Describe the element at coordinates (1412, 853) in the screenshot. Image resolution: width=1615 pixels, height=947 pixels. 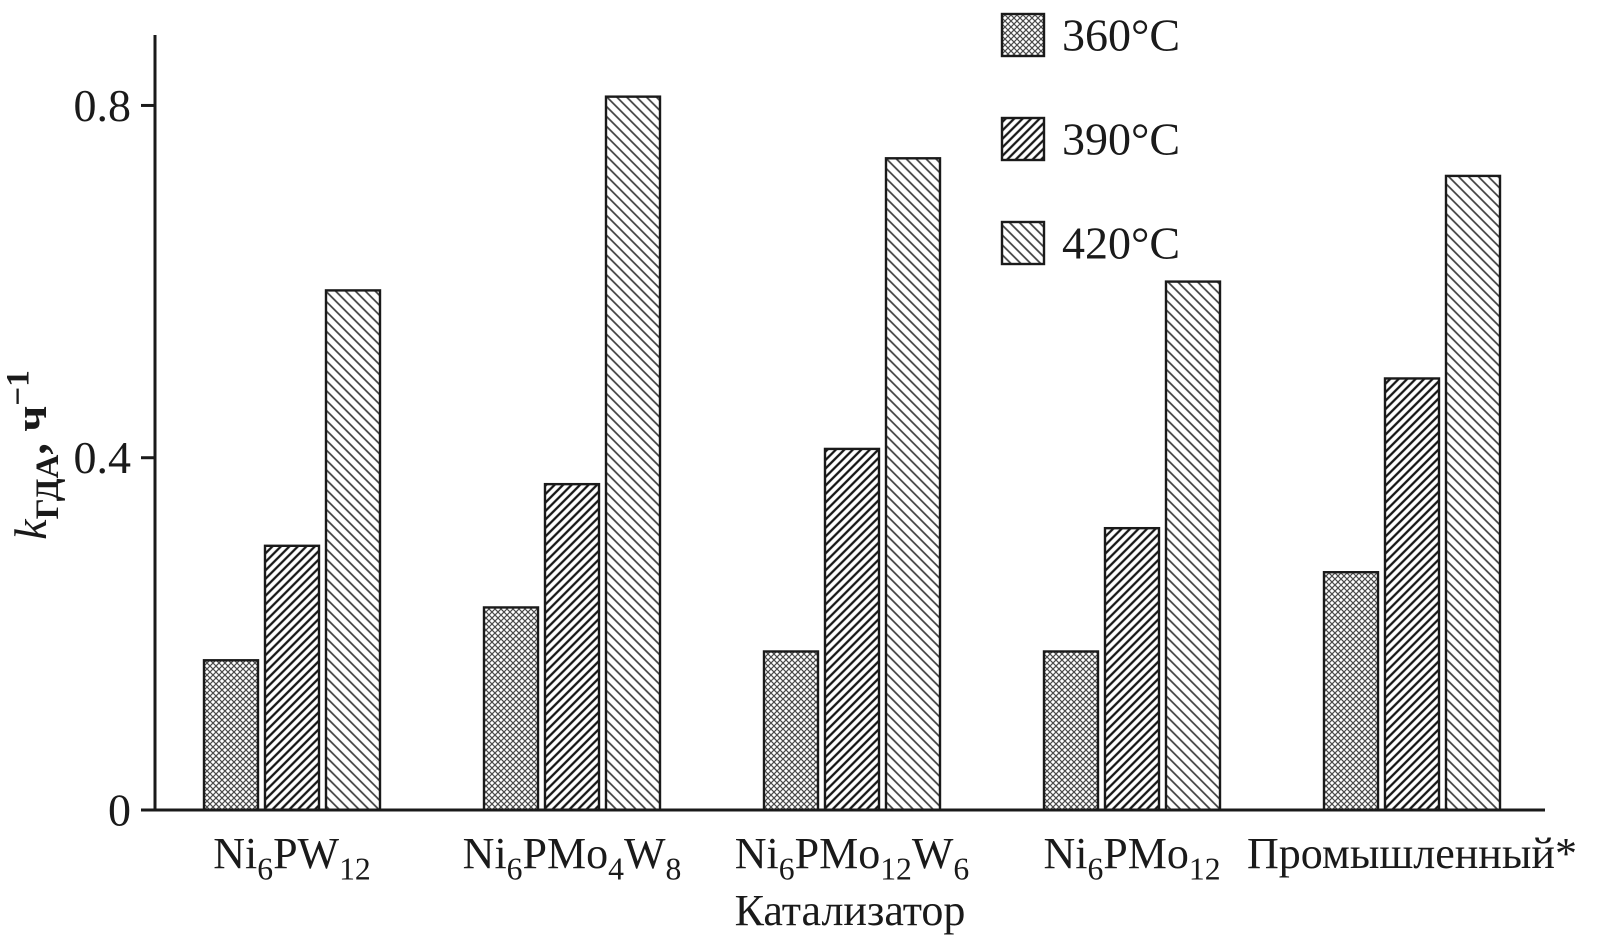
I see `x-category-label: Промышленный*` at that location.